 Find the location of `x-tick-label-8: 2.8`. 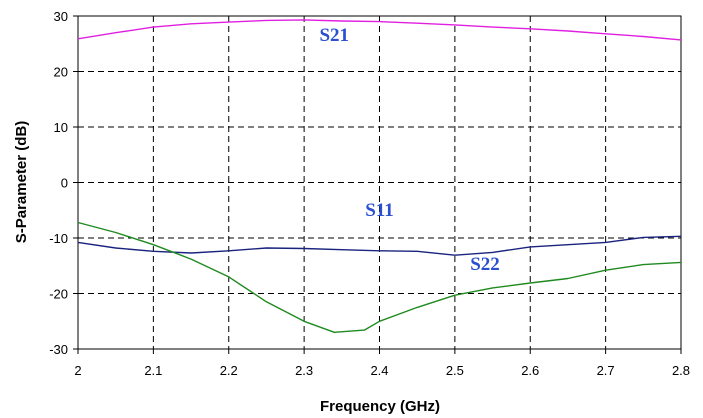

x-tick-label-8: 2.8 is located at coordinates (681, 370).